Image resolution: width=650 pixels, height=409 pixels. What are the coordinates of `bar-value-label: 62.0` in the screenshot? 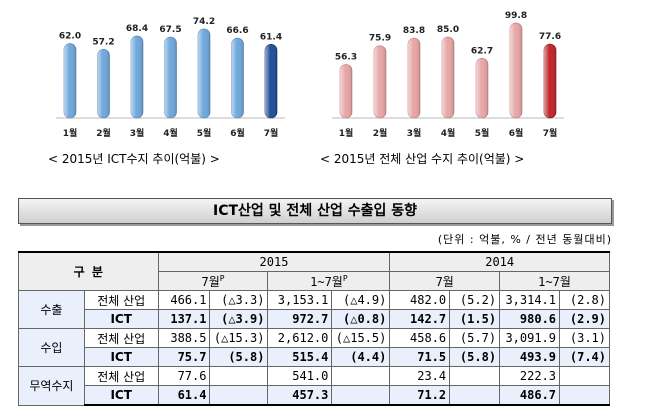 It's located at (70, 37).